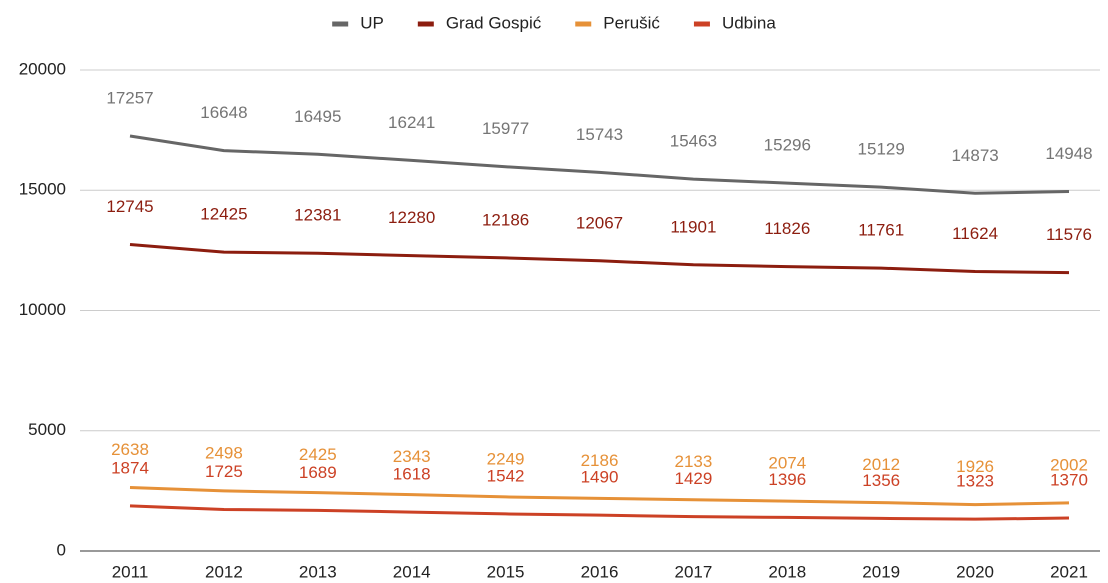 Image resolution: width=1108 pixels, height=583 pixels. Describe the element at coordinates (600, 460) in the screenshot. I see `data-label: 2186` at that location.